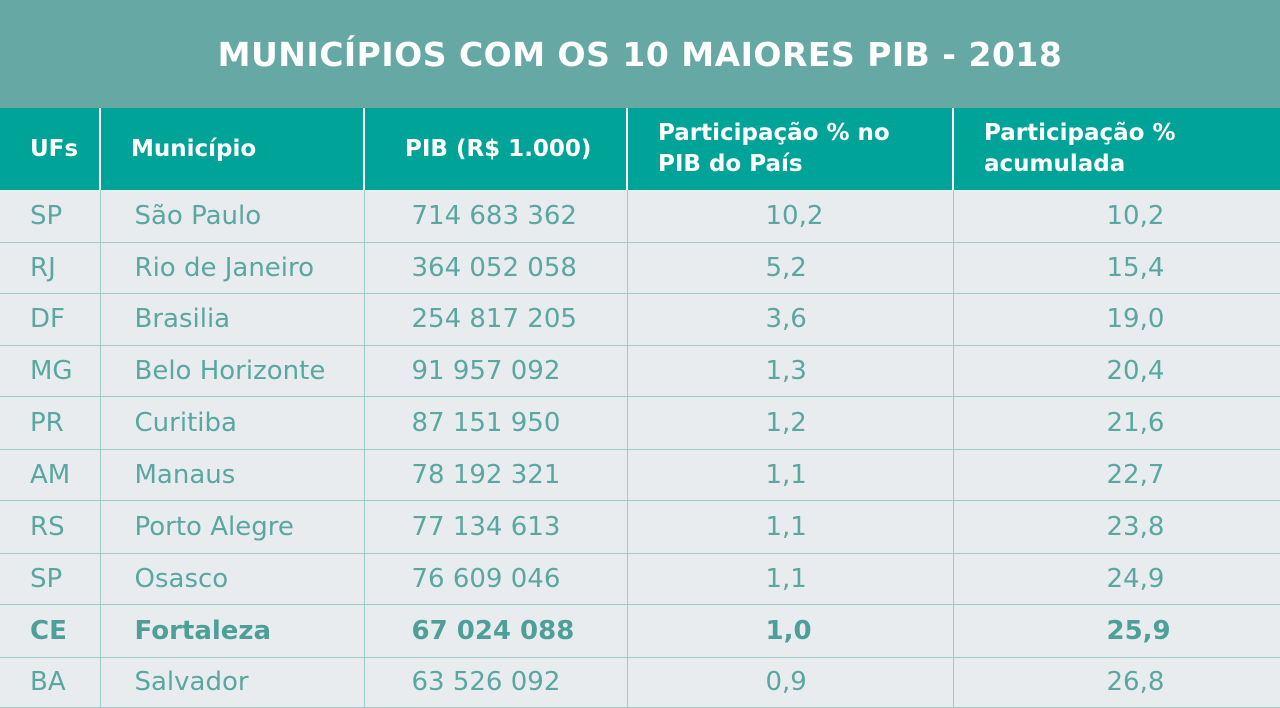 This screenshot has width=1280, height=708. Describe the element at coordinates (231, 631) in the screenshot. I see `cell-municipio: Fortaleza` at that location.